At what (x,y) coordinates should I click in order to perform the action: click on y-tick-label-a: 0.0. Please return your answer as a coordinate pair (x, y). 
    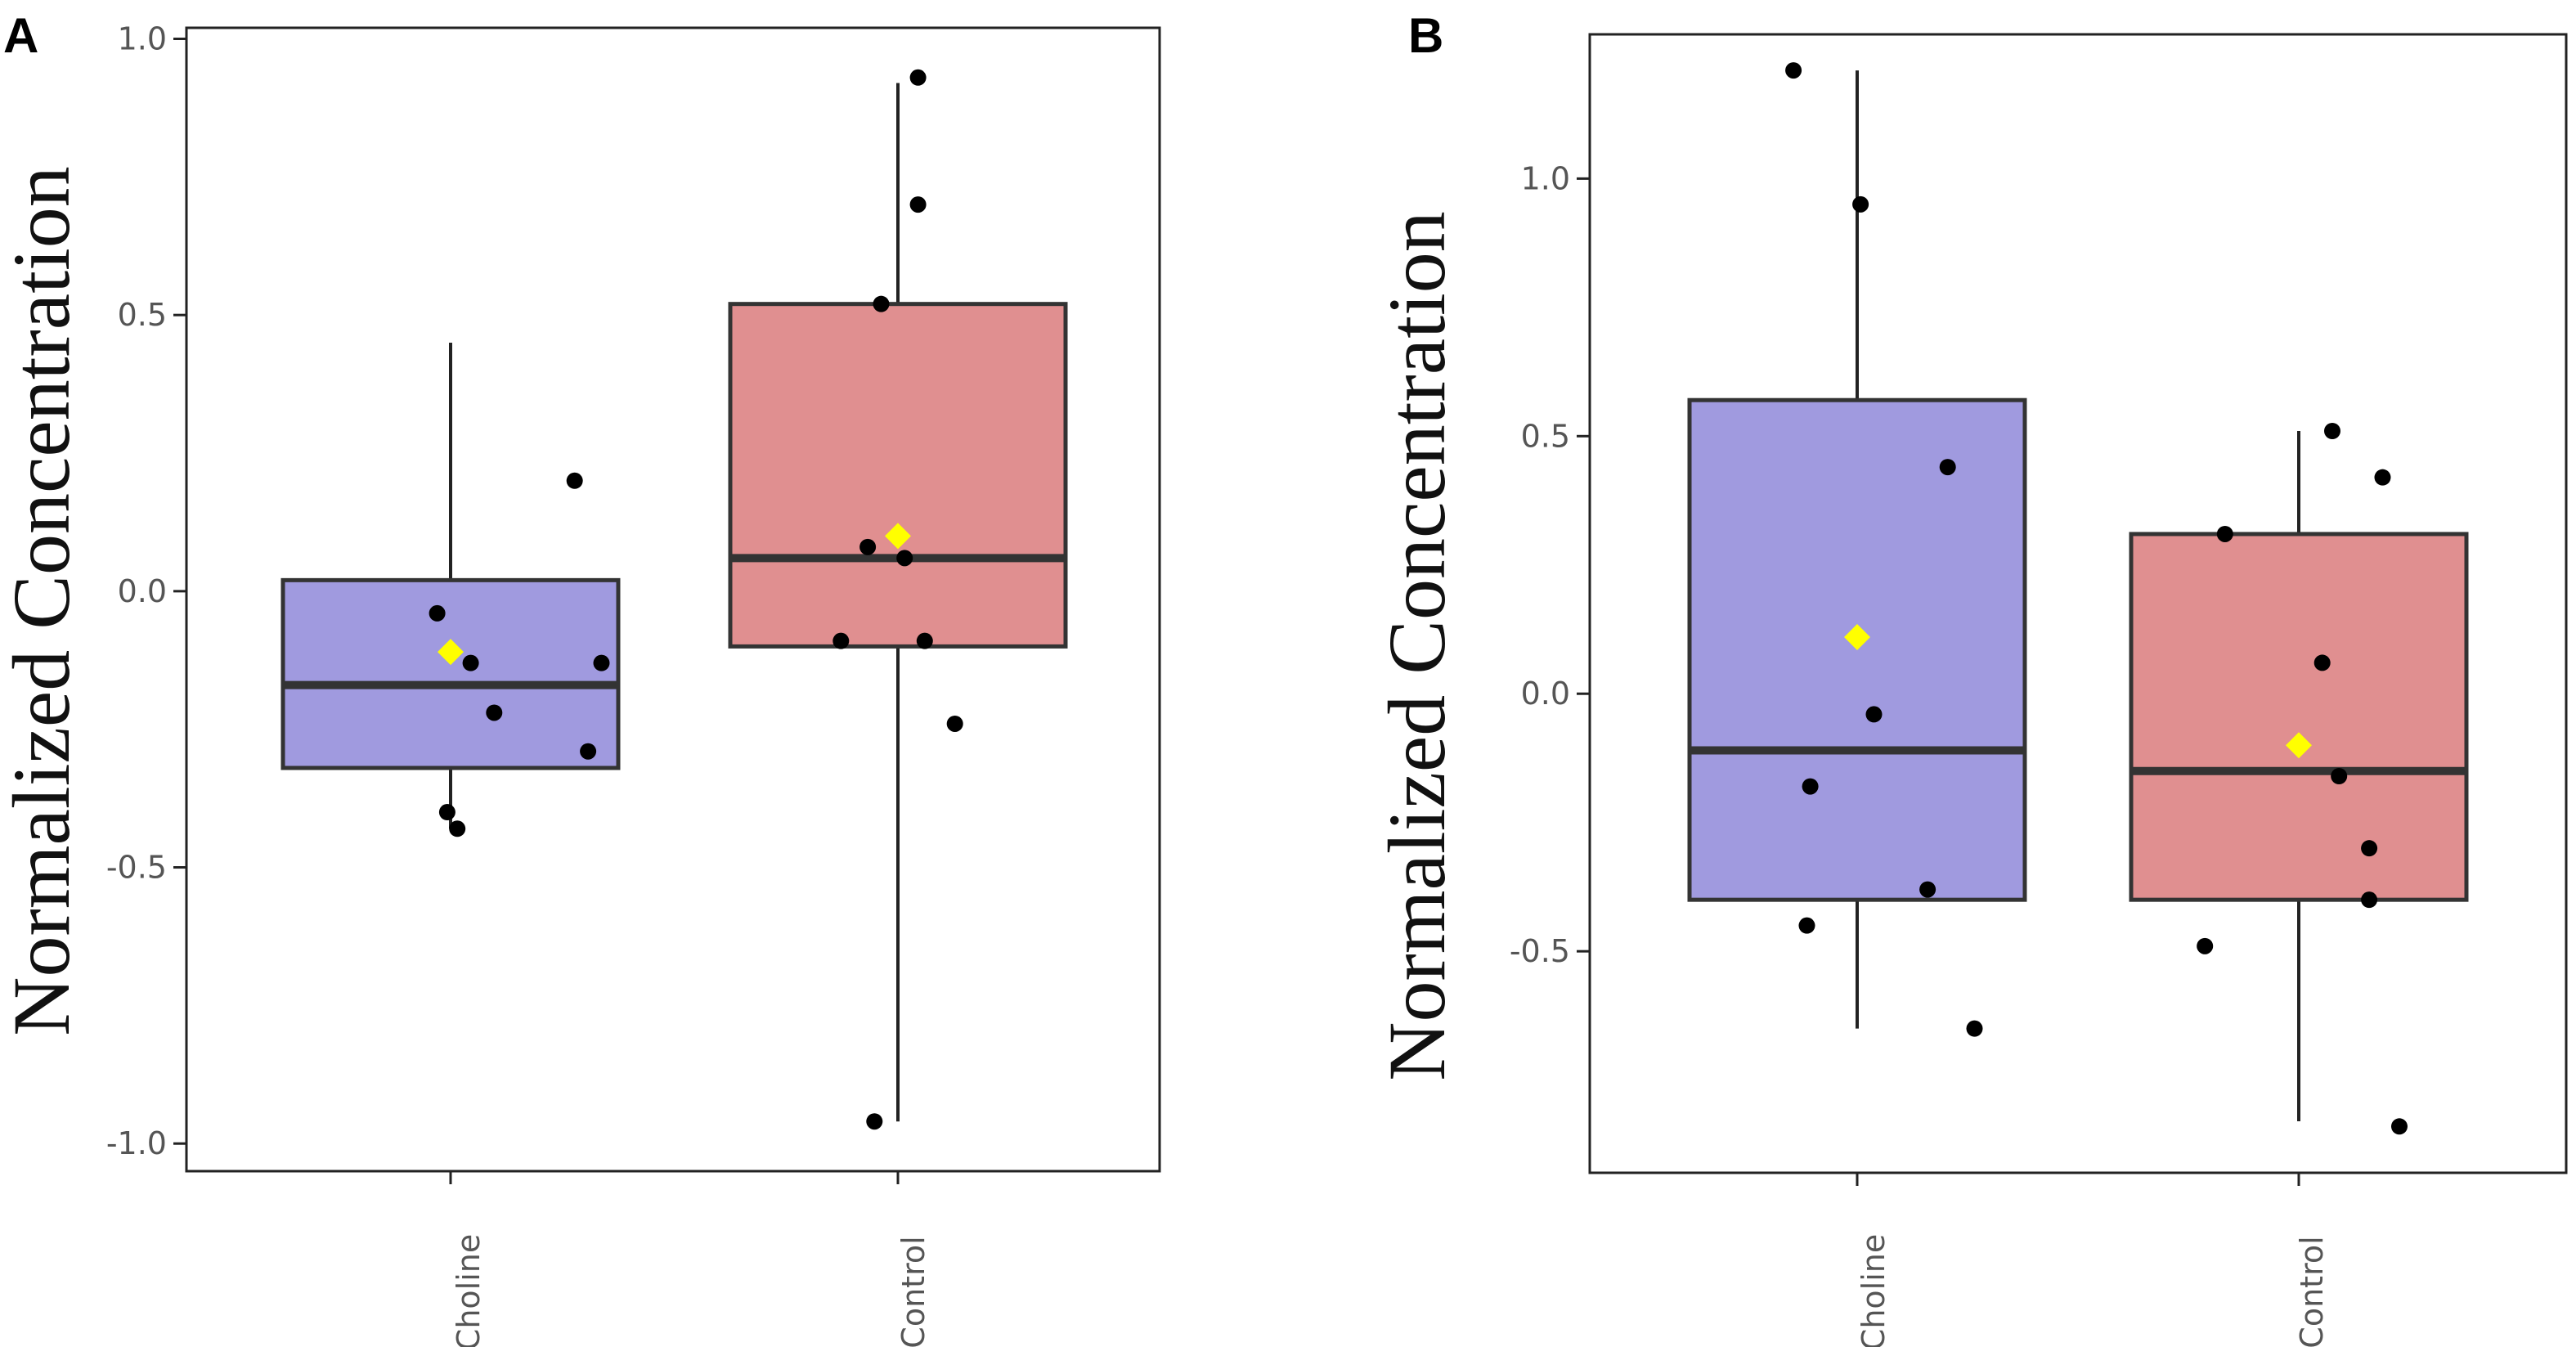
    Looking at the image, I should click on (142, 591).